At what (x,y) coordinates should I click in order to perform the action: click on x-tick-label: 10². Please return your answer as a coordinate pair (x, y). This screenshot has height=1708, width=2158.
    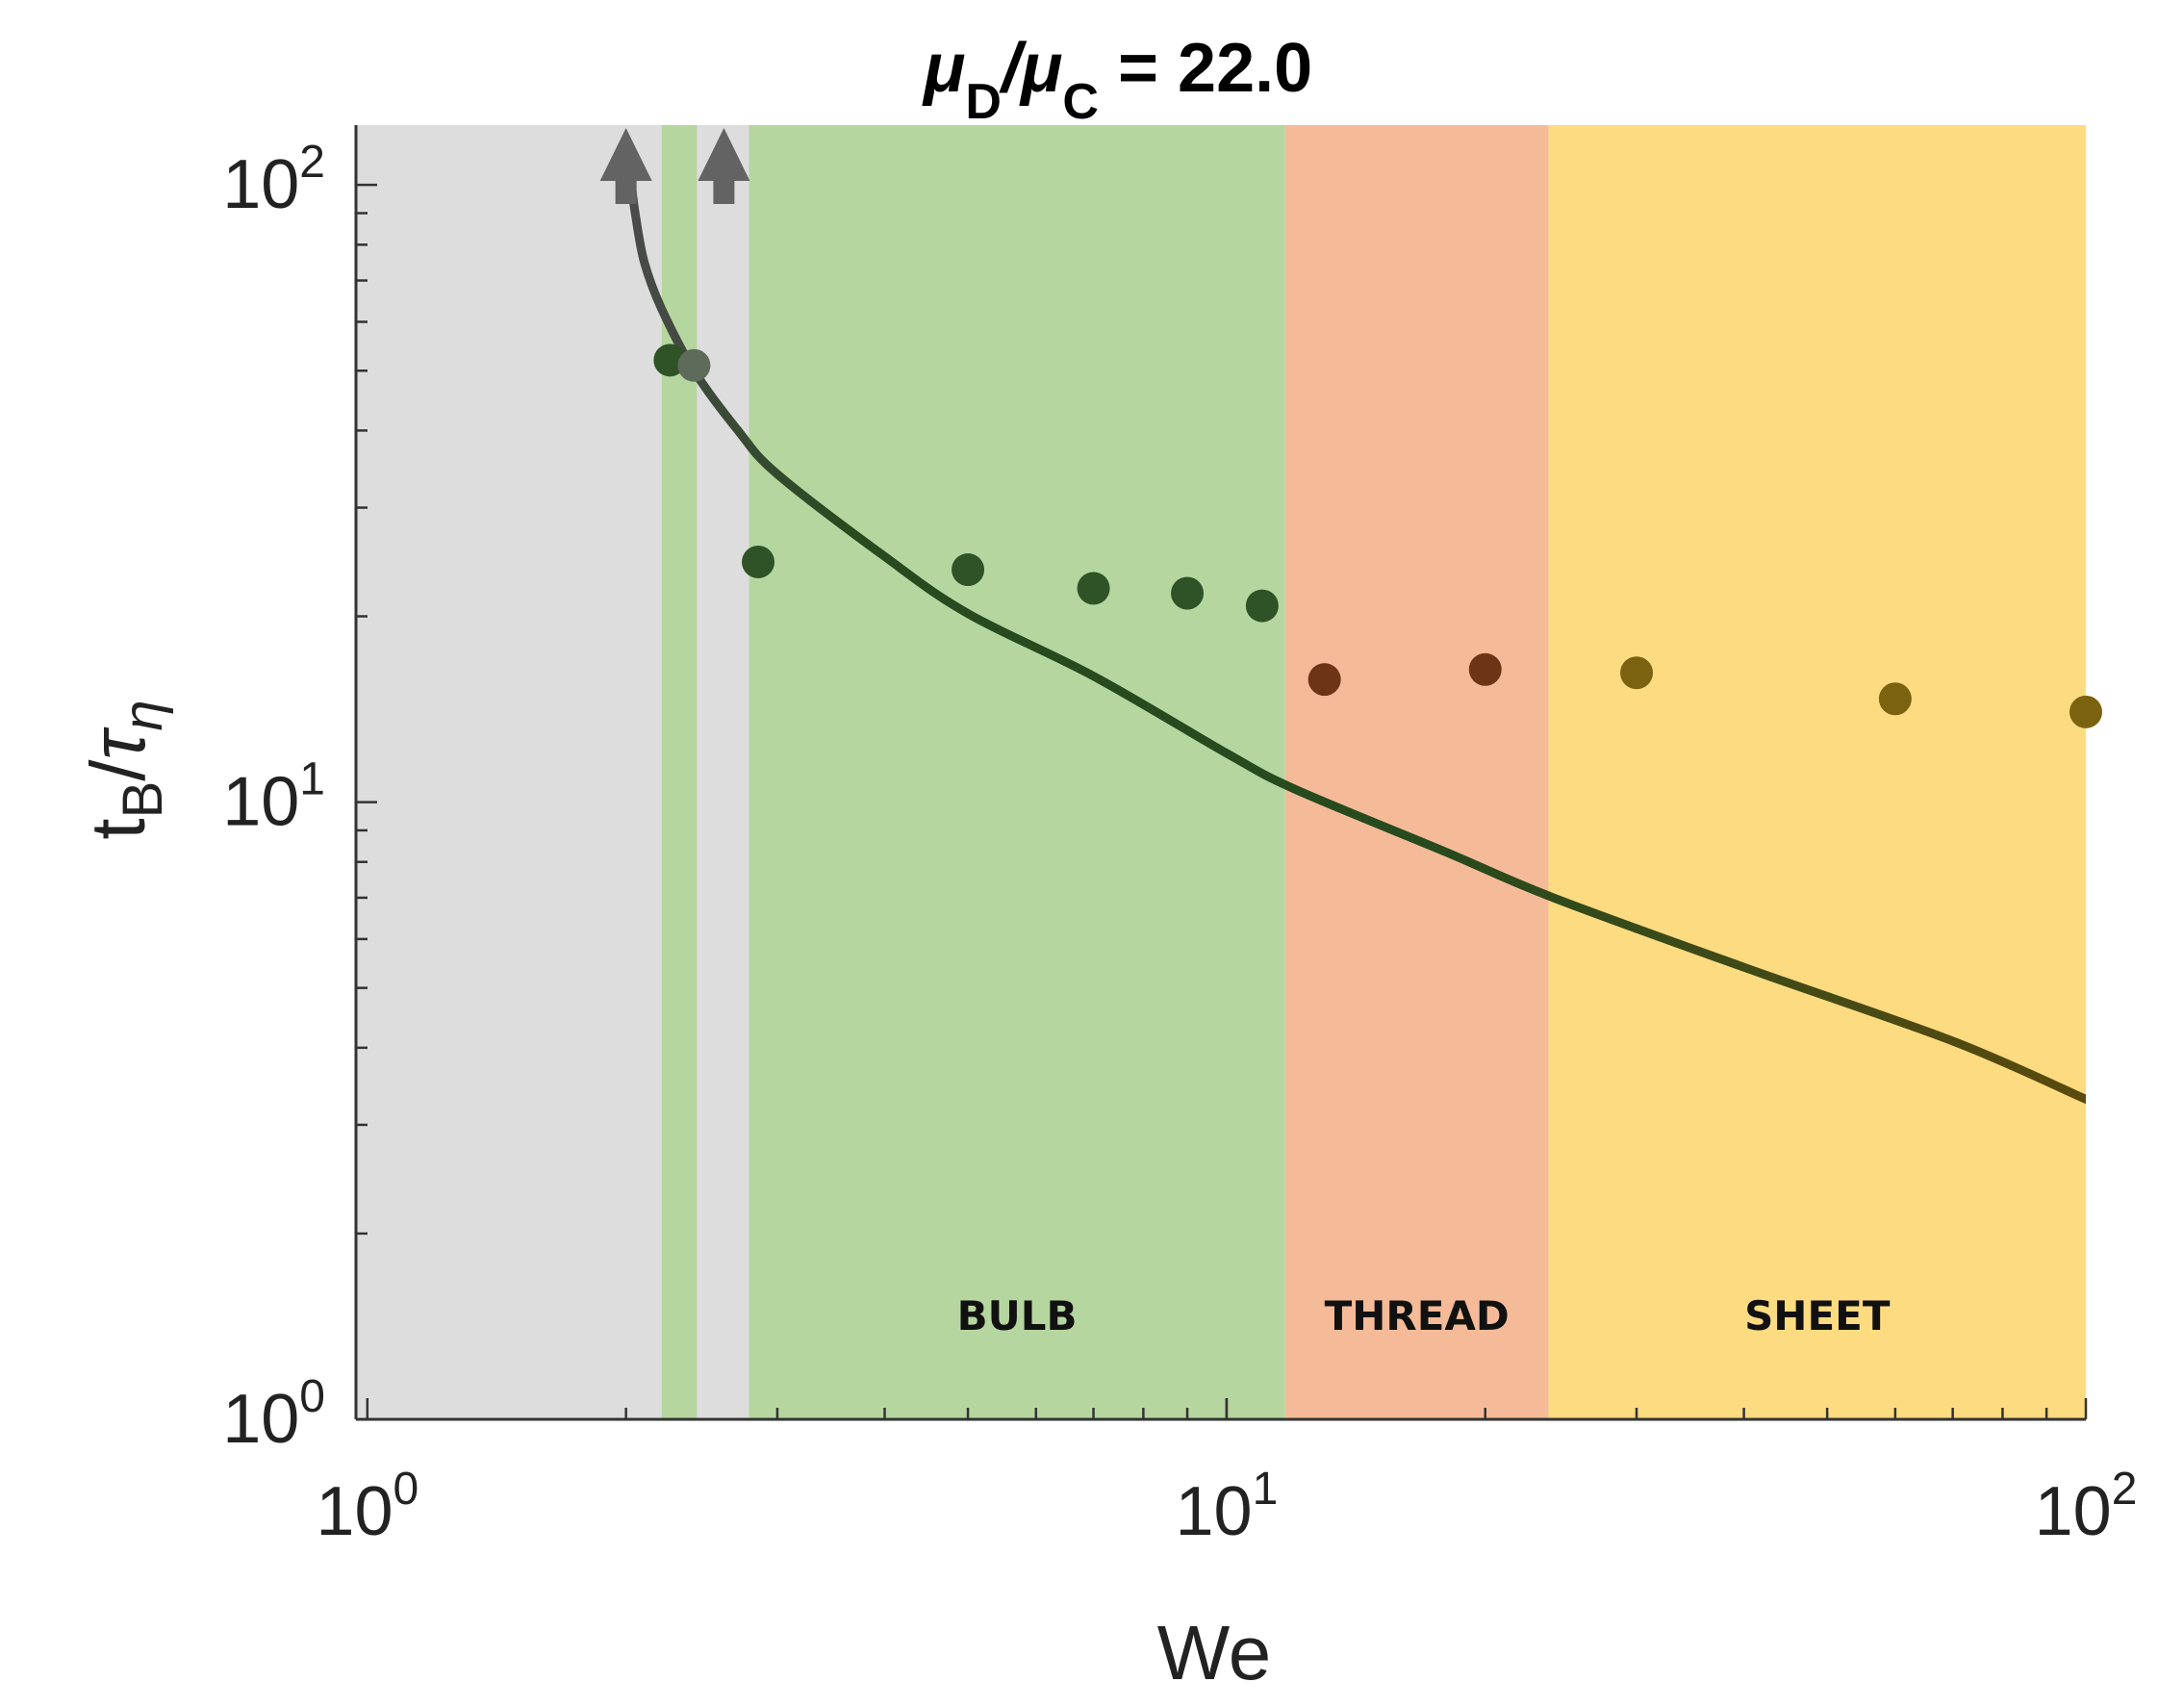
    Looking at the image, I should click on (2087, 1507).